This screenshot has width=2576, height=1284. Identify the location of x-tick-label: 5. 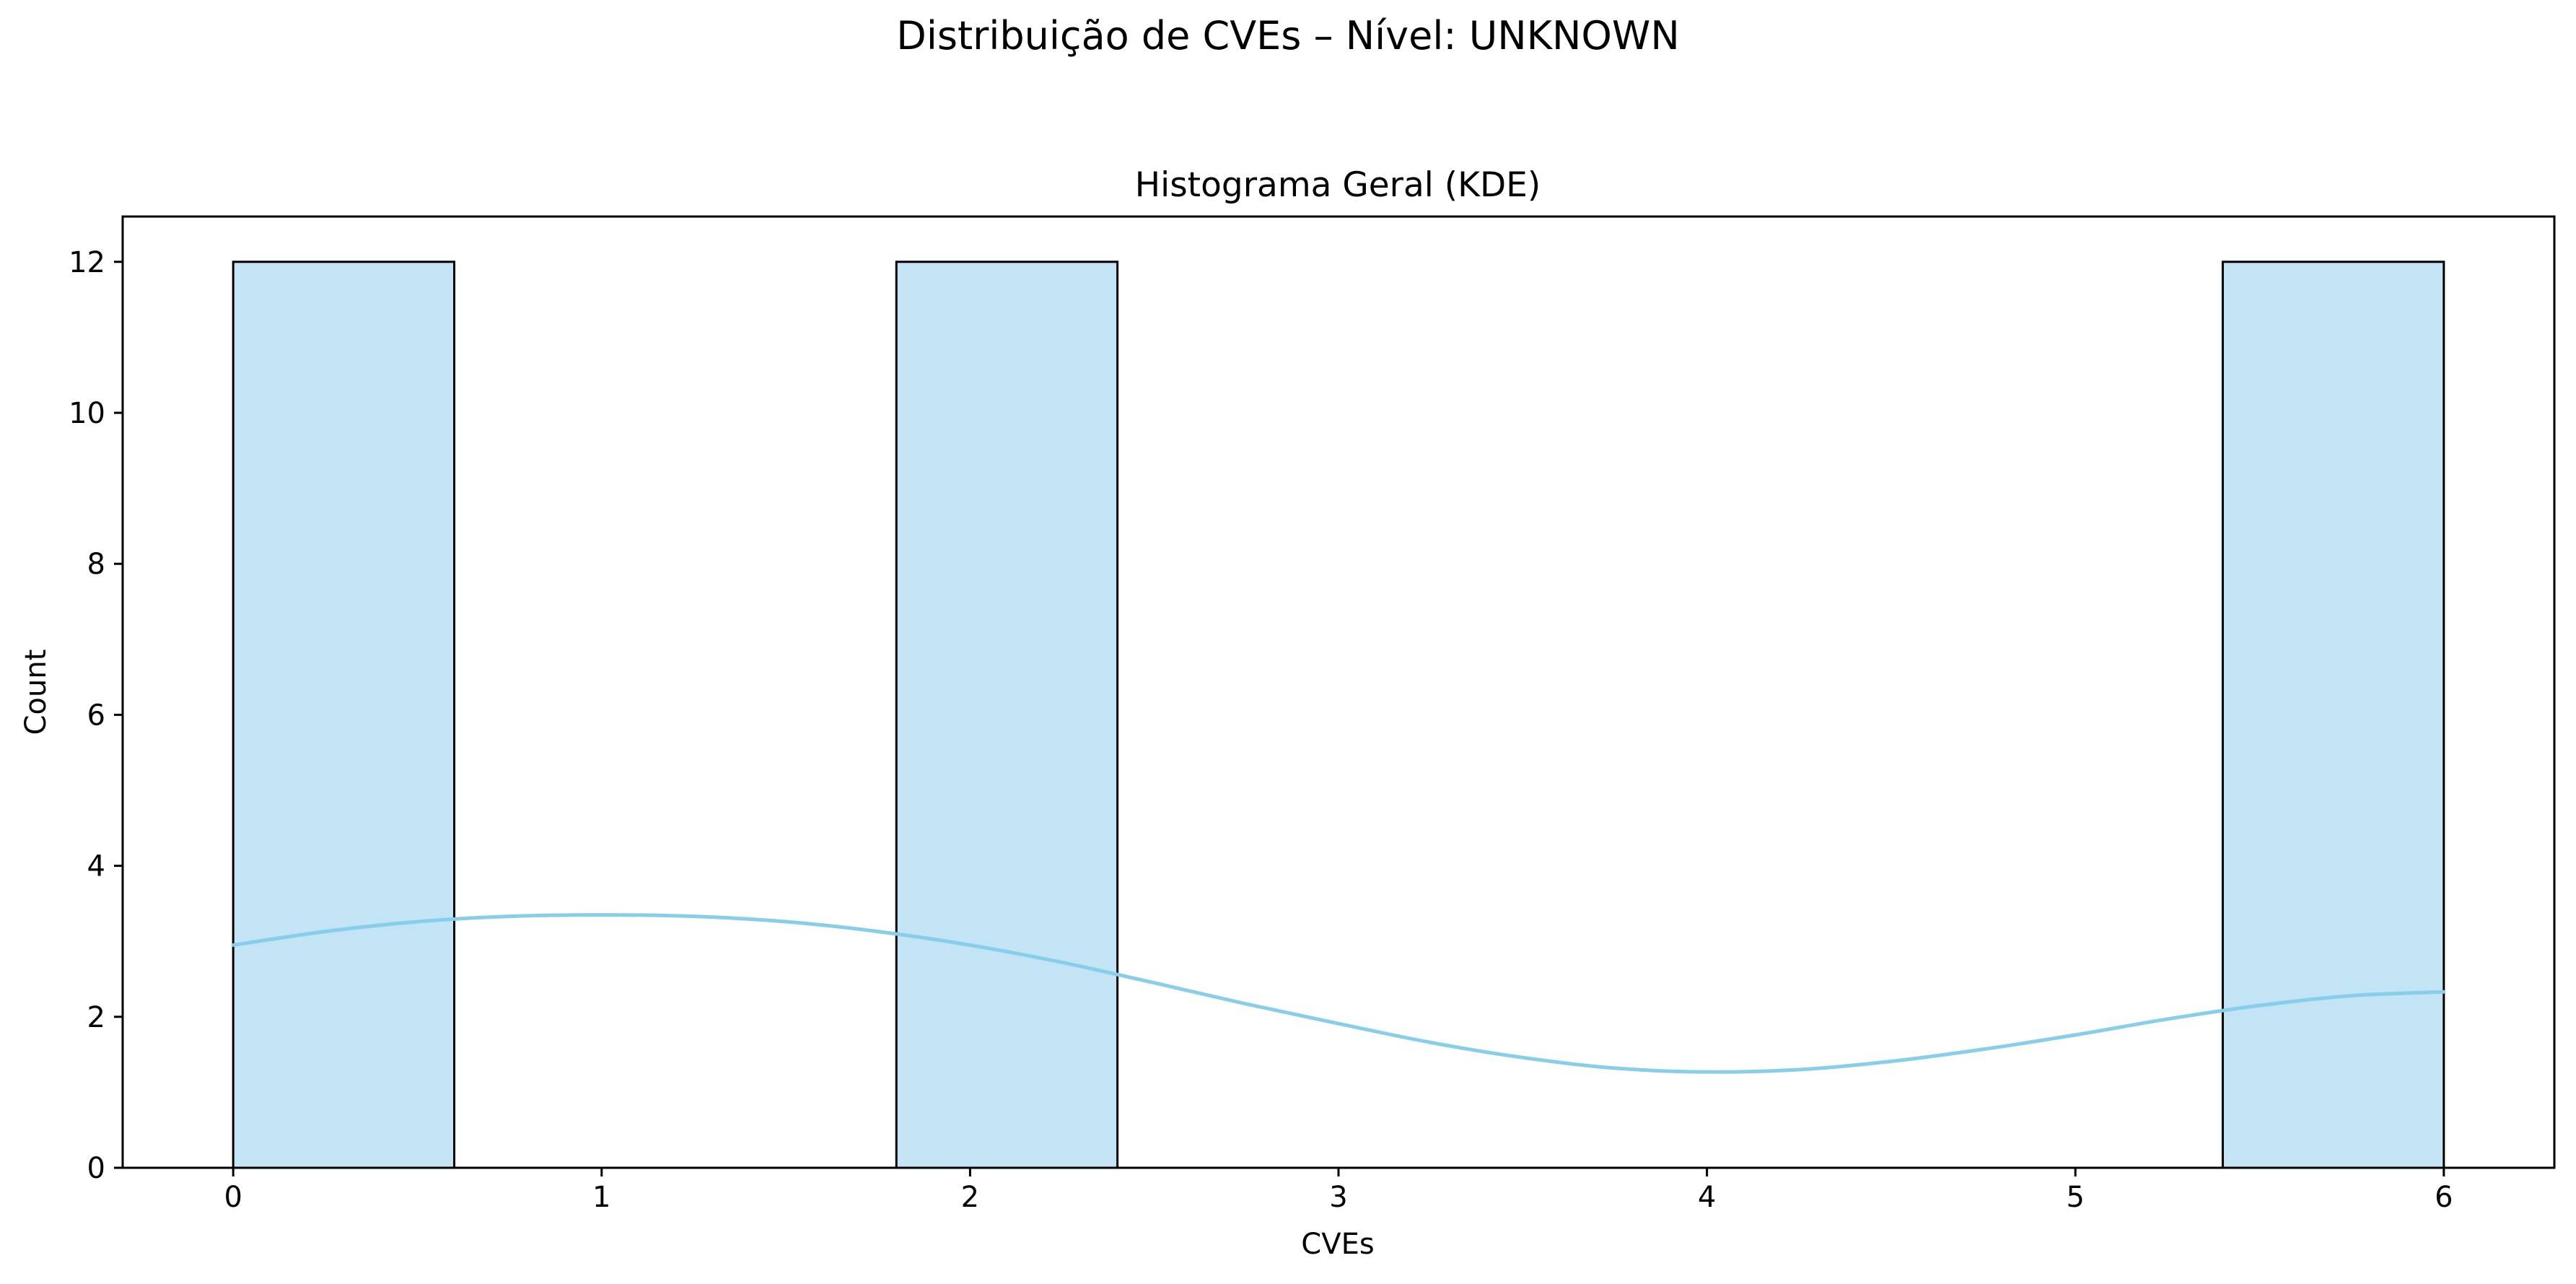
(2075, 1197).